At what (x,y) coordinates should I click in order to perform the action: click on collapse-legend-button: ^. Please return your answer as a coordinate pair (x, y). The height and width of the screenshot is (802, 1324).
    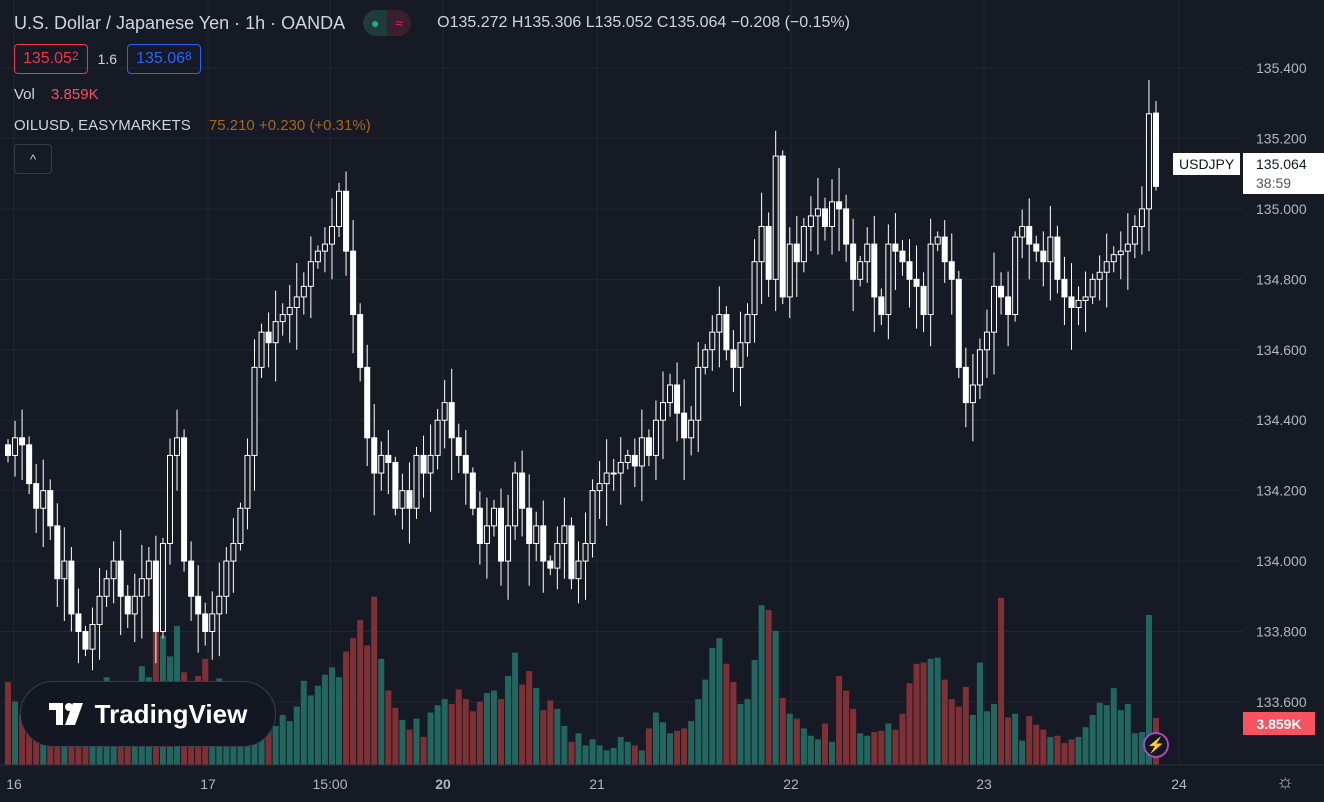
    Looking at the image, I should click on (33, 159).